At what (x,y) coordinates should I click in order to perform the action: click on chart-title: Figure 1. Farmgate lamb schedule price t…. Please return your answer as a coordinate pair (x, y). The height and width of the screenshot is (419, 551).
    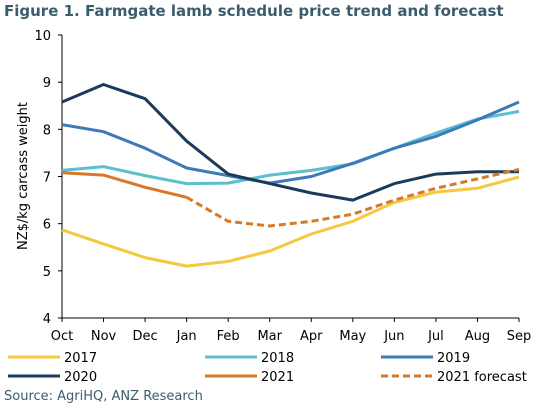
    Looking at the image, I should click on (254, 11).